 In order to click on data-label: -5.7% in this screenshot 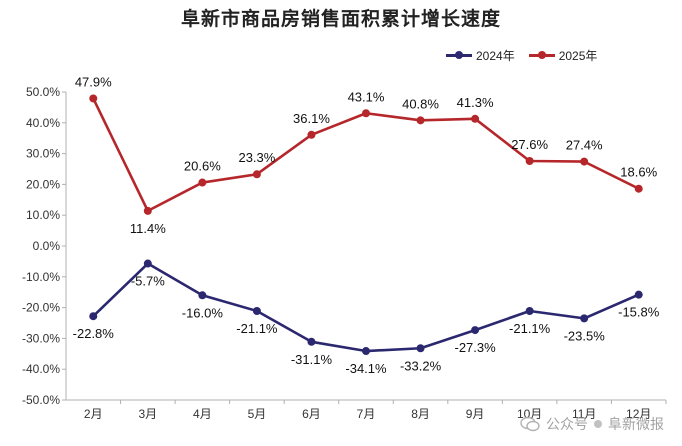, I will do `click(148, 281)`.